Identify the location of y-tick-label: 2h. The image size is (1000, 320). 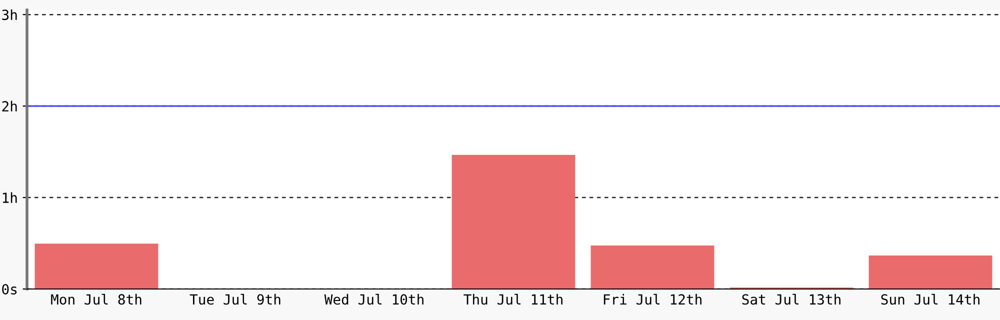
(9, 106).